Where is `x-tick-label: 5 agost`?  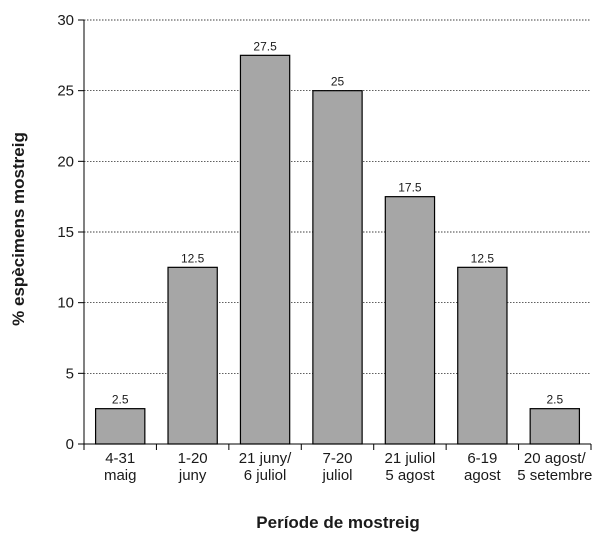
x-tick-label: 5 agost is located at coordinates (410, 475).